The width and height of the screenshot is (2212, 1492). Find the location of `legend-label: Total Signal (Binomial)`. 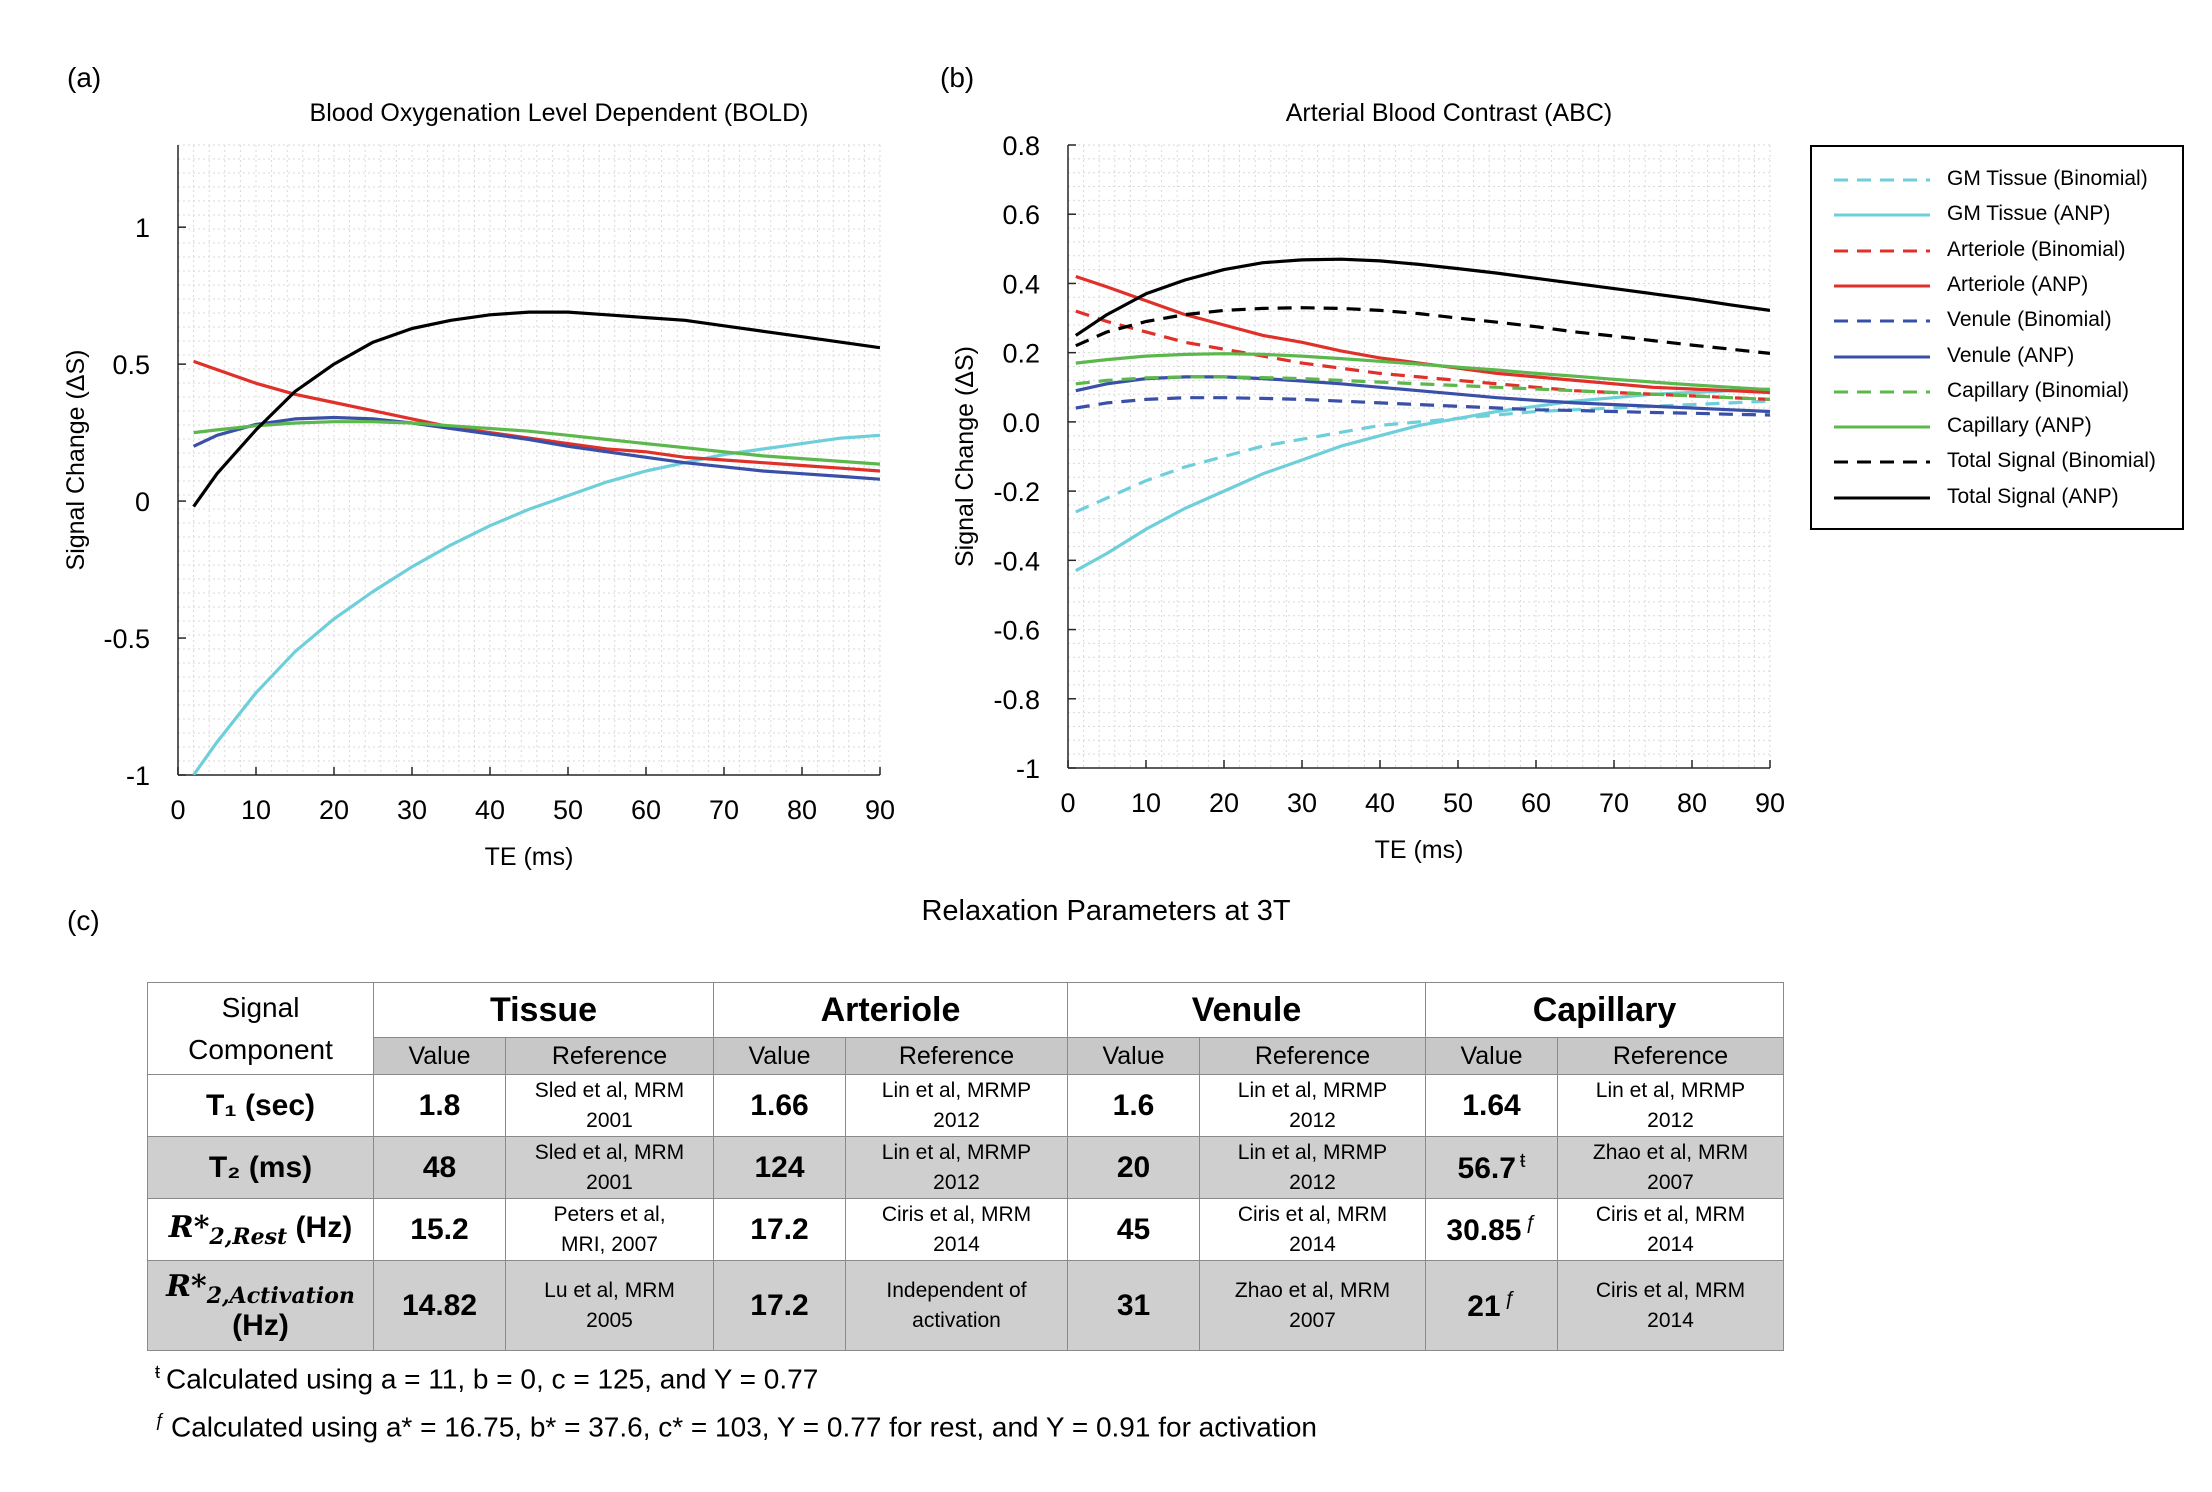

legend-label: Total Signal (Binomial) is located at coordinates (2051, 461).